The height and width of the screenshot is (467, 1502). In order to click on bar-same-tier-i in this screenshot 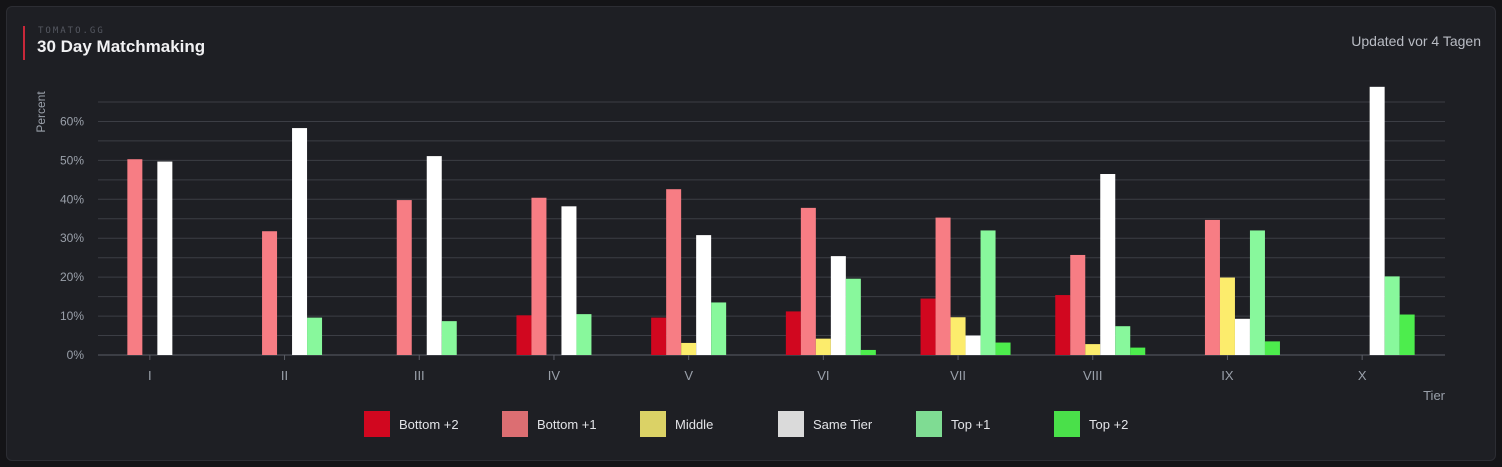, I will do `click(165, 258)`.